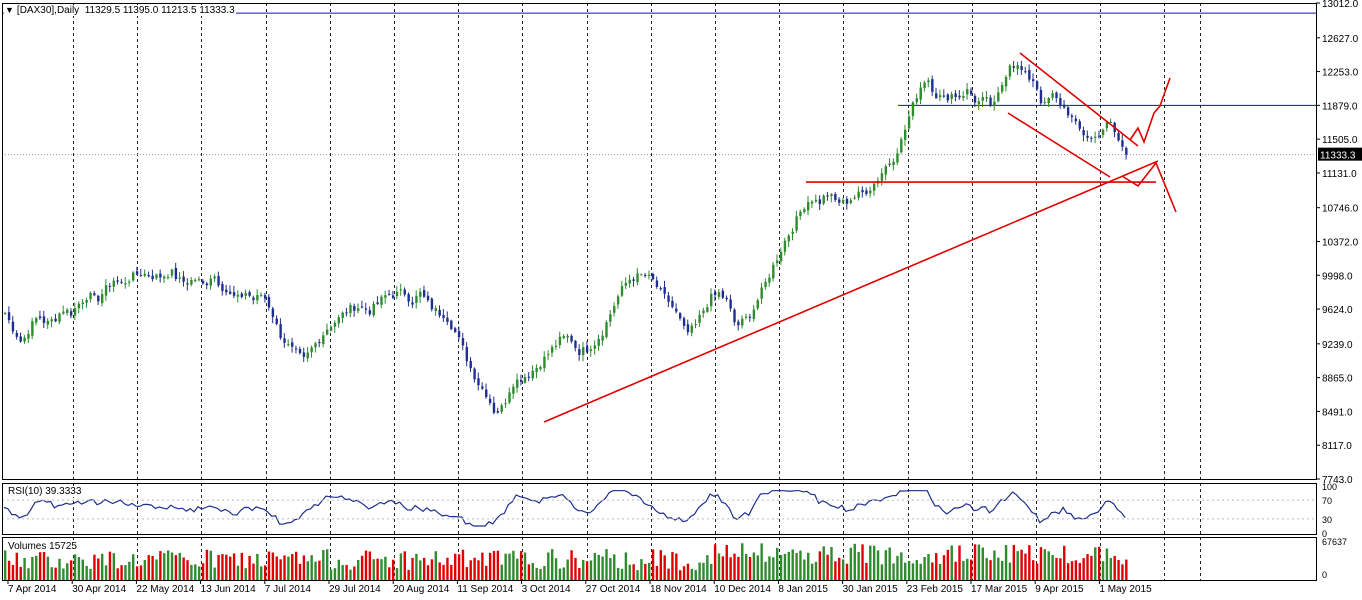  What do you see at coordinates (546, 589) in the screenshot?
I see `time-tick-label: 3 Oct 2014` at bounding box center [546, 589].